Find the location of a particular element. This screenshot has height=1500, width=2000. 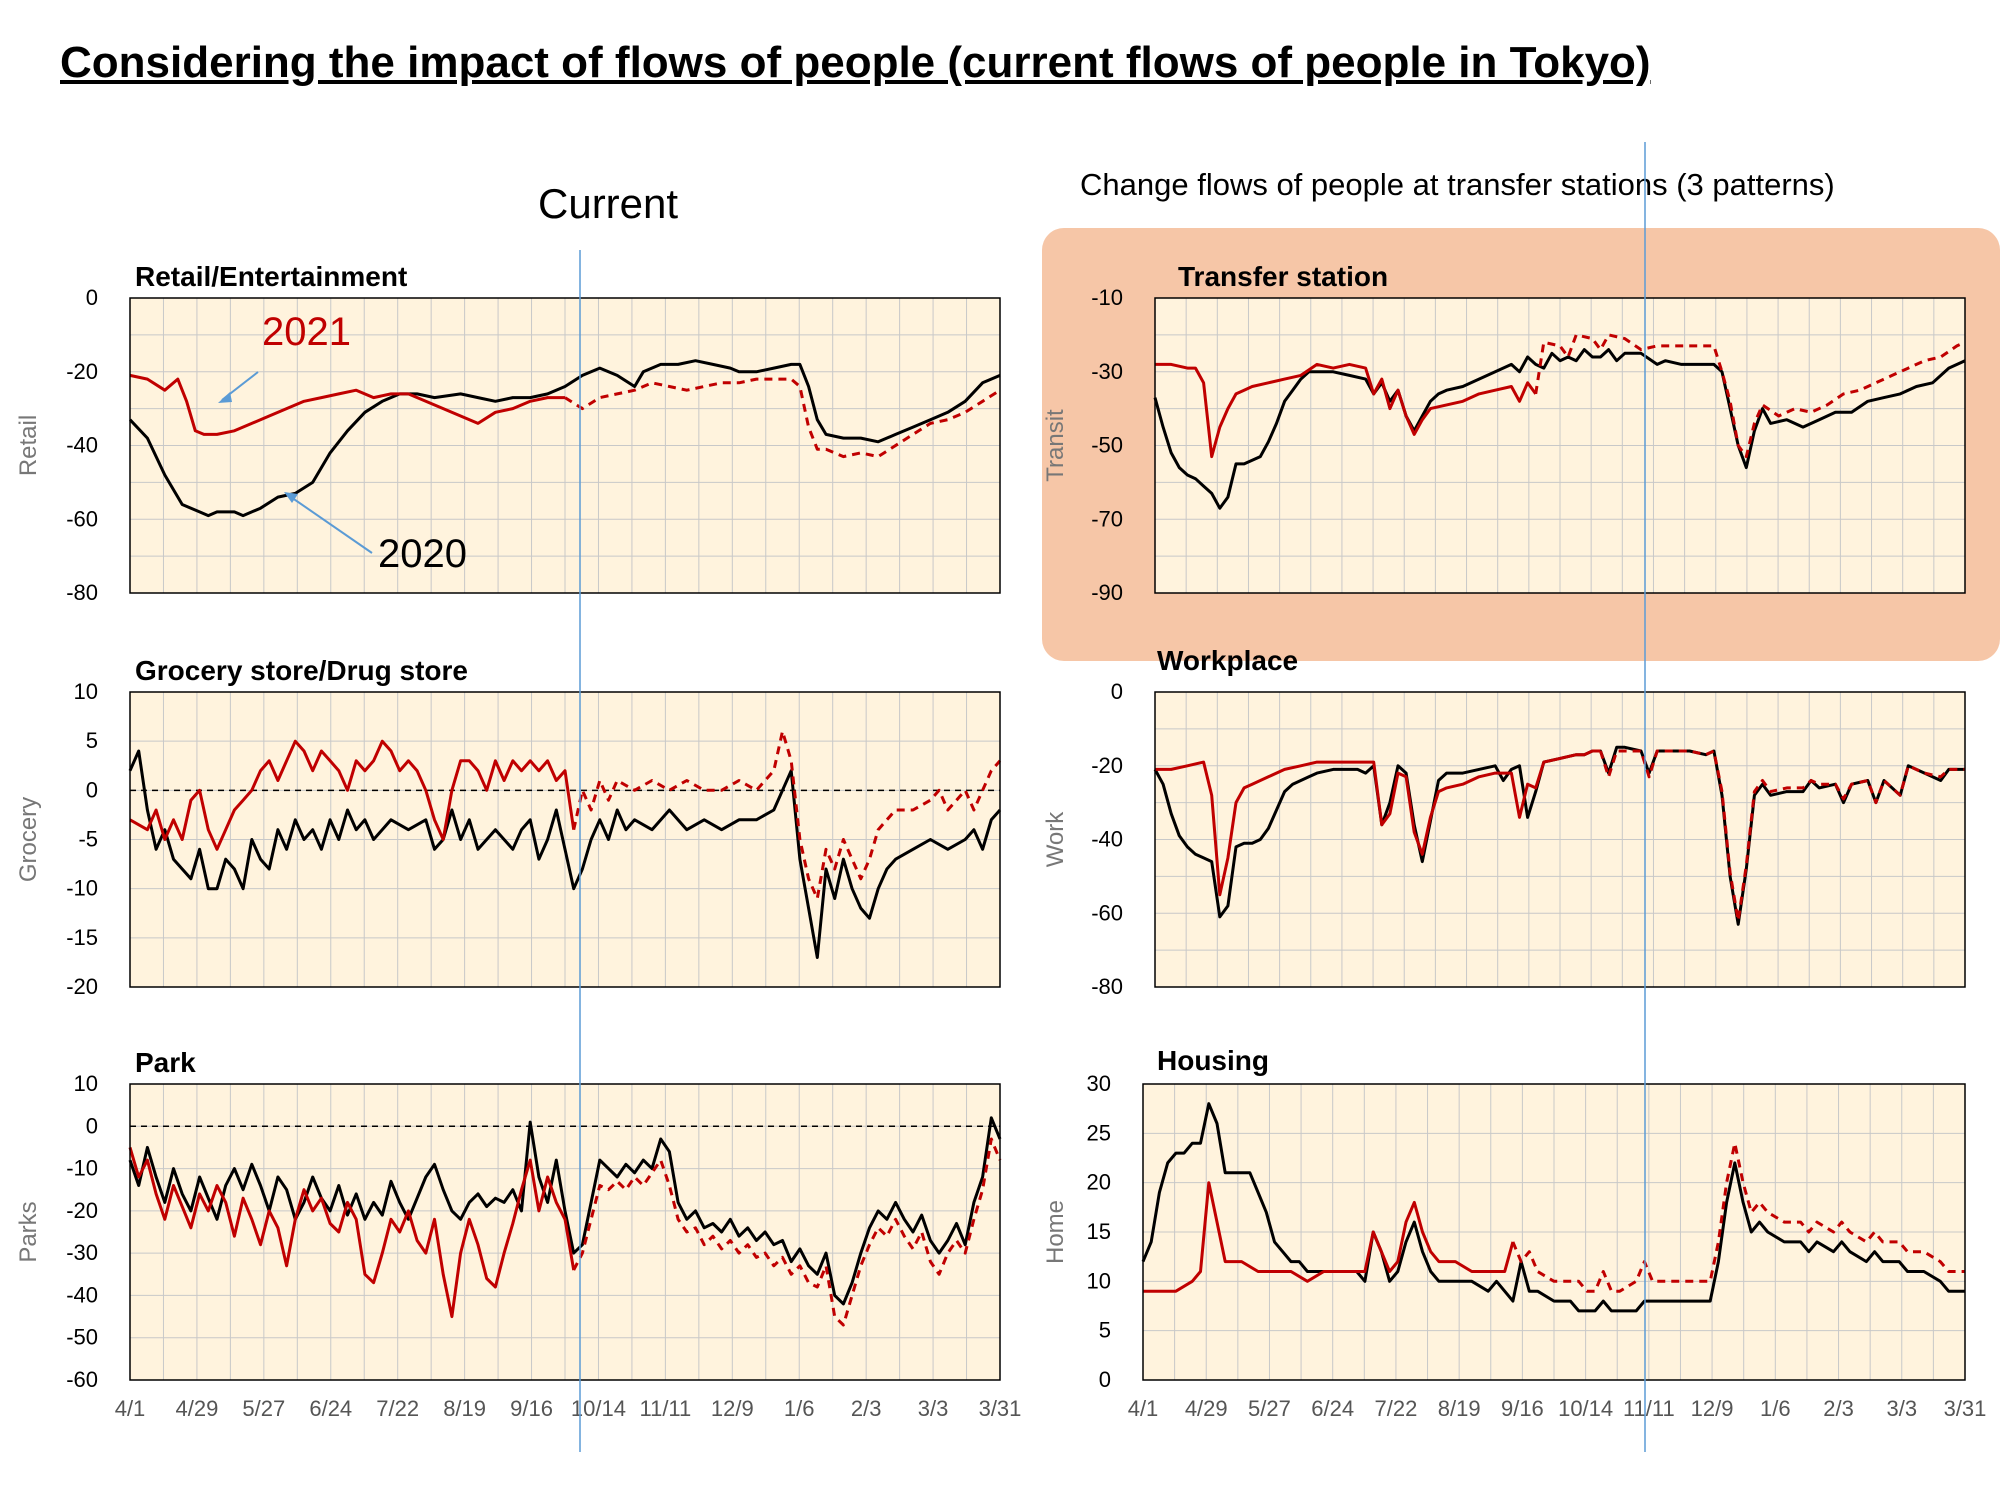

chart-title: Park is located at coordinates (165, 1062).